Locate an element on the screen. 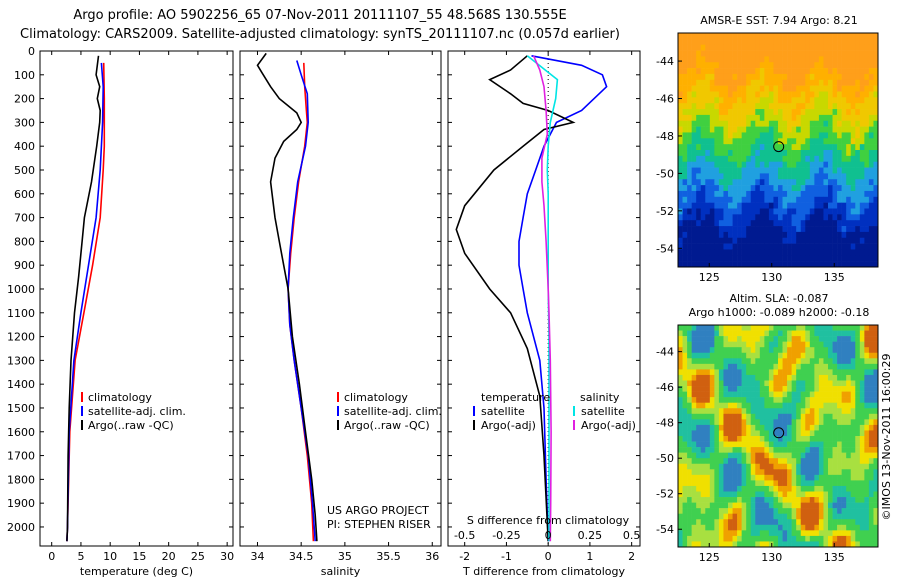 The width and height of the screenshot is (900, 580). legend-title: temperature is located at coordinates (515, 397).